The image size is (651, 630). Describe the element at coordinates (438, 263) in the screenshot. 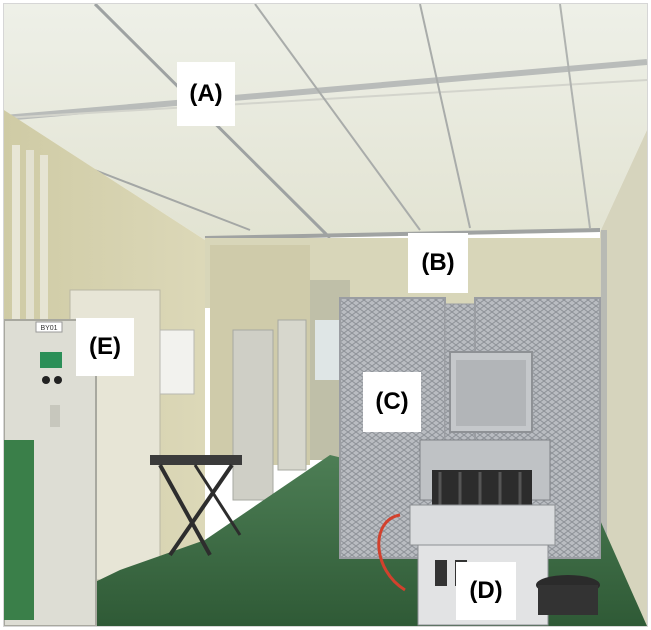

I see `label-b: (B)` at that location.